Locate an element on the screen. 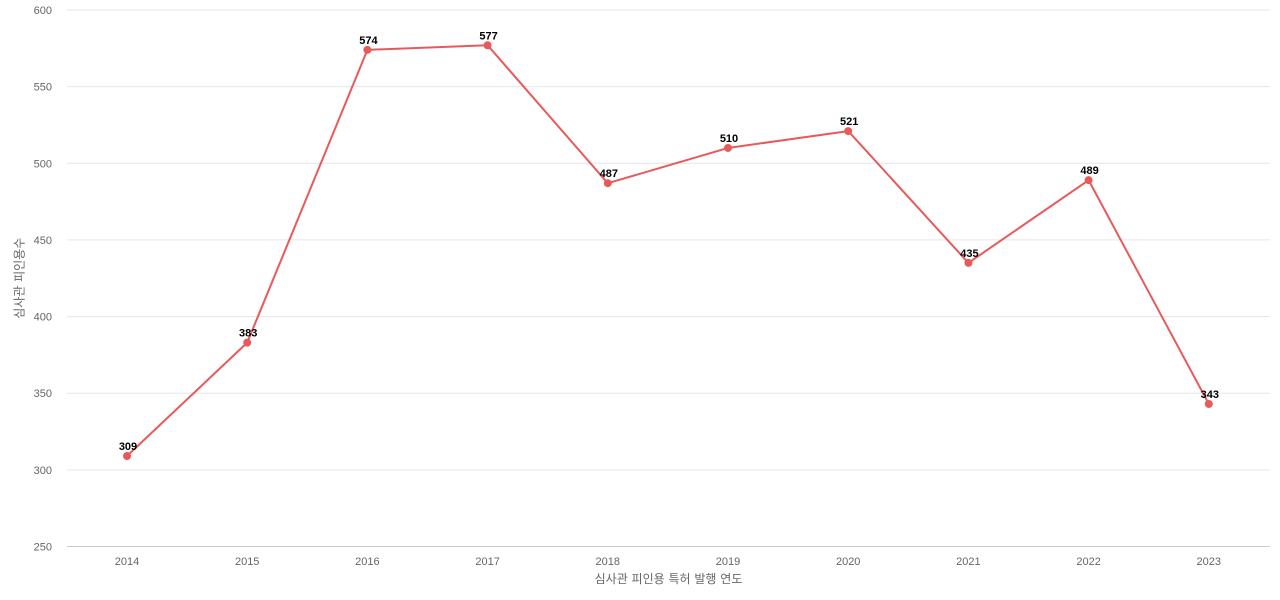 This screenshot has height=600, width=1280. data-label: 435 is located at coordinates (969, 254).